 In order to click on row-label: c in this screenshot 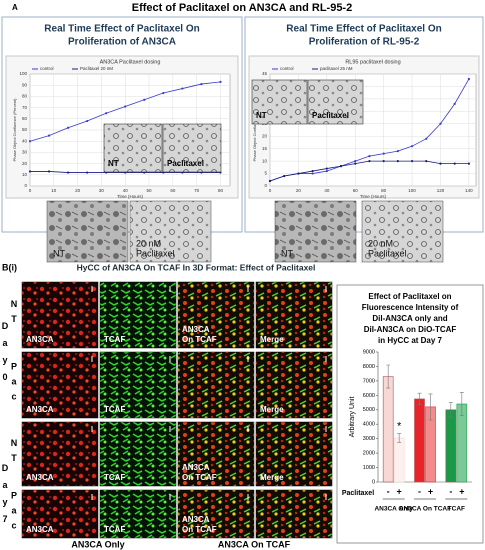, I will do `click(13, 396)`.